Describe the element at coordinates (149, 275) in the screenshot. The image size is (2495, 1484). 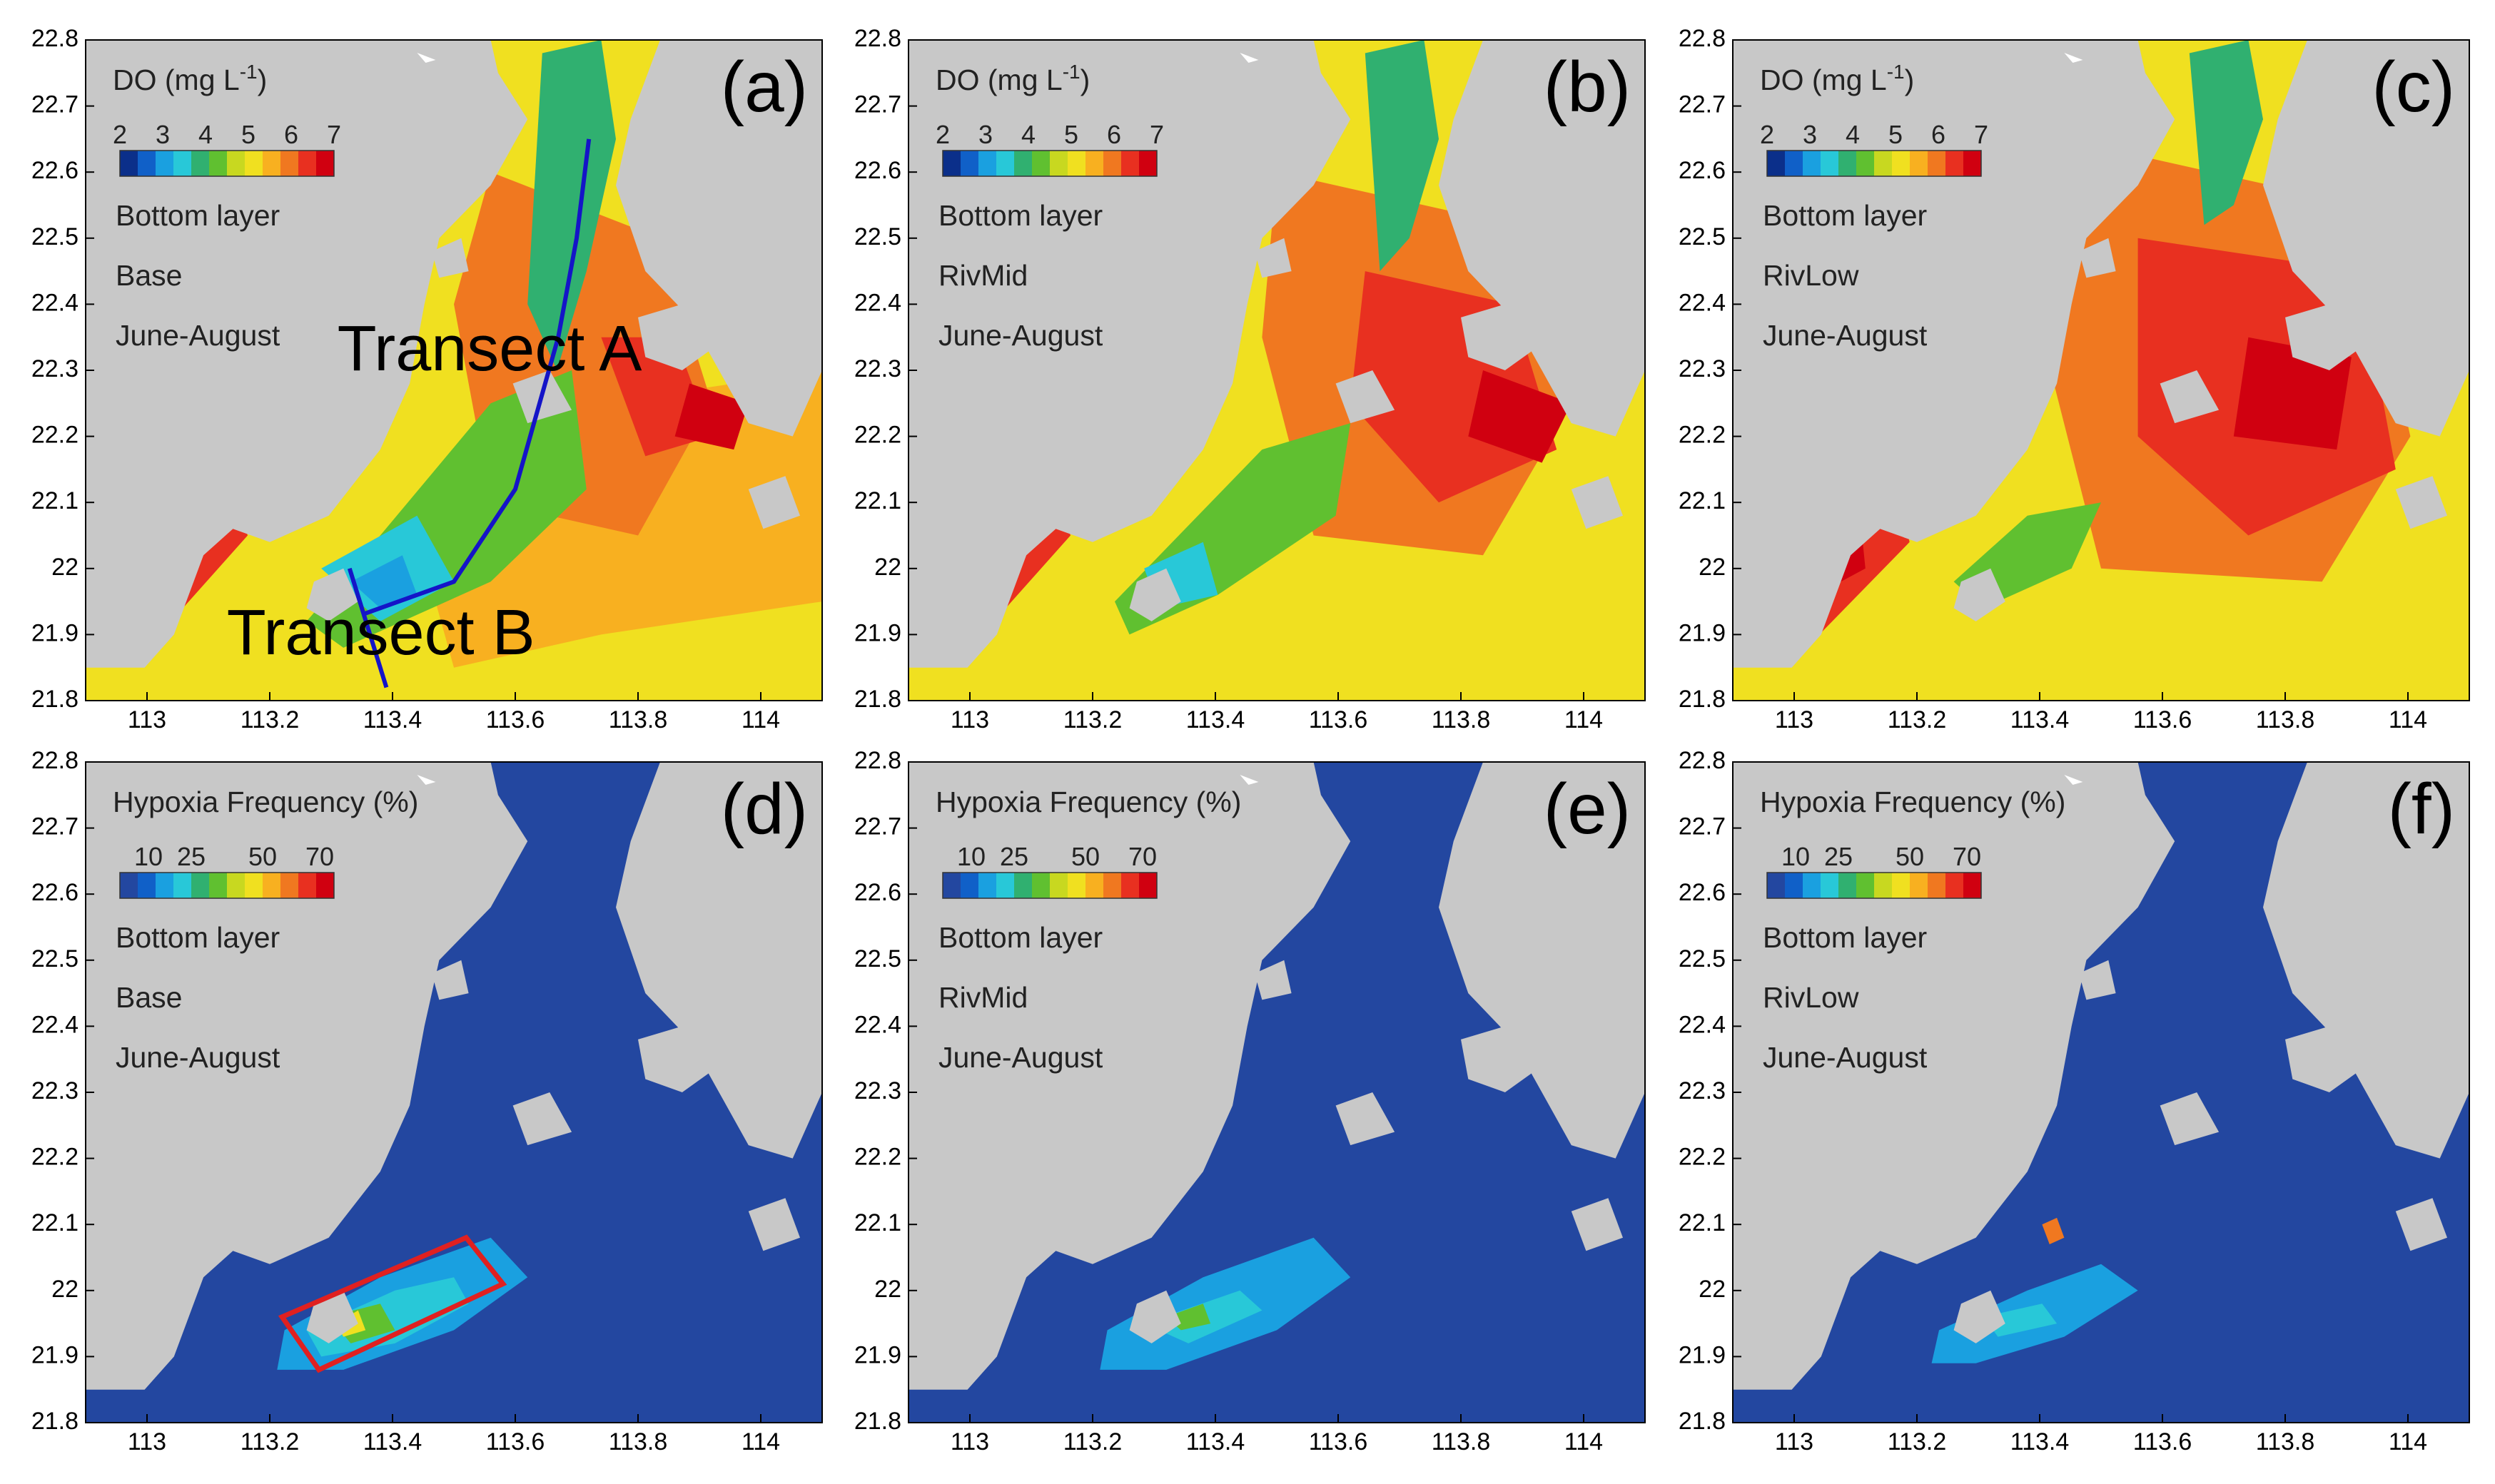
I see `scenario-label: Base` at that location.